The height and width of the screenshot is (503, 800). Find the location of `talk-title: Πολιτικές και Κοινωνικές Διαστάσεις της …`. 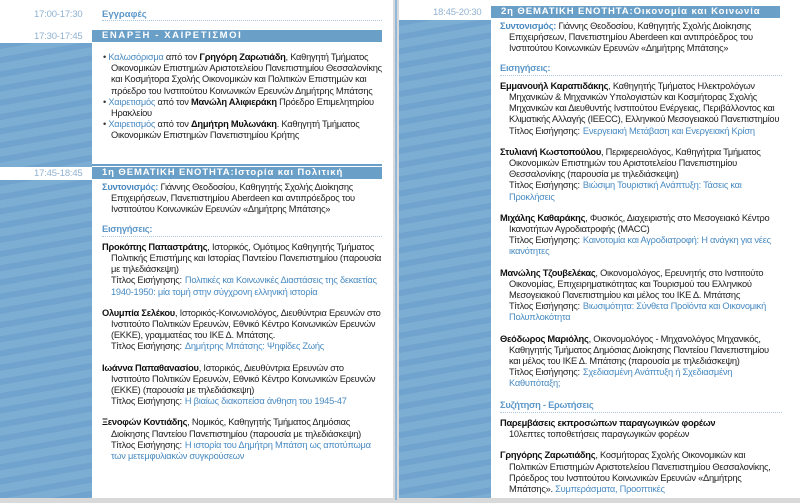

talk-title: Πολιτικές και Κοινωνικές Διαστάσεις της … is located at coordinates (244, 286).